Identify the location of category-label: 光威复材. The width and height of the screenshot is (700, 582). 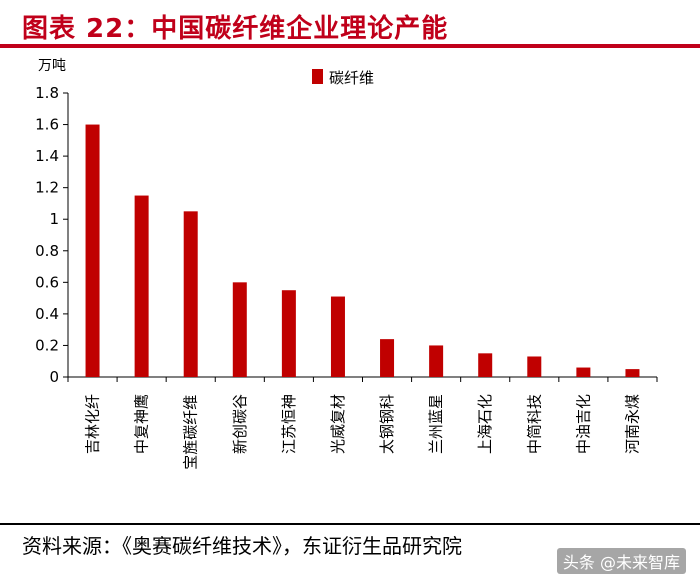
(338, 424).